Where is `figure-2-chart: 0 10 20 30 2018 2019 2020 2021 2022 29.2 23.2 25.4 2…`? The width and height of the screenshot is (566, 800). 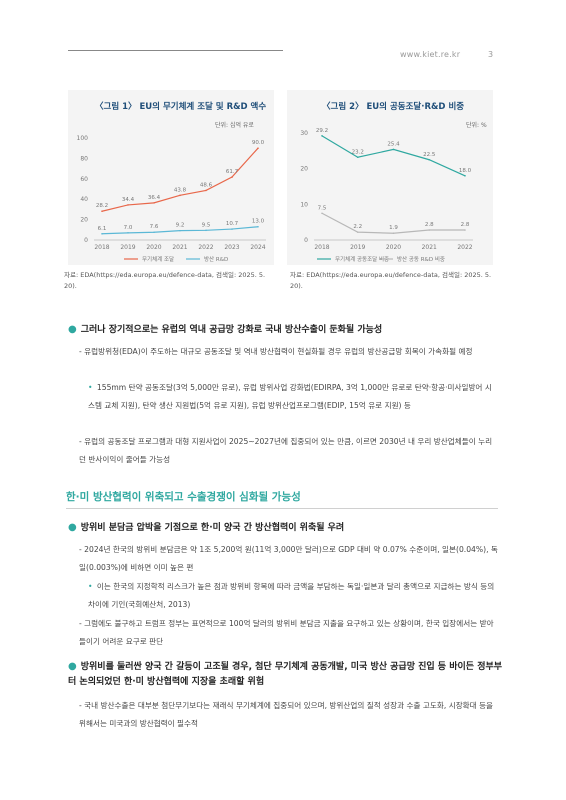
figure-2-chart: 0 10 20 30 2018 2019 2020 2021 2022 29.2 23.2 25.4 2… is located at coordinates (386, 195).